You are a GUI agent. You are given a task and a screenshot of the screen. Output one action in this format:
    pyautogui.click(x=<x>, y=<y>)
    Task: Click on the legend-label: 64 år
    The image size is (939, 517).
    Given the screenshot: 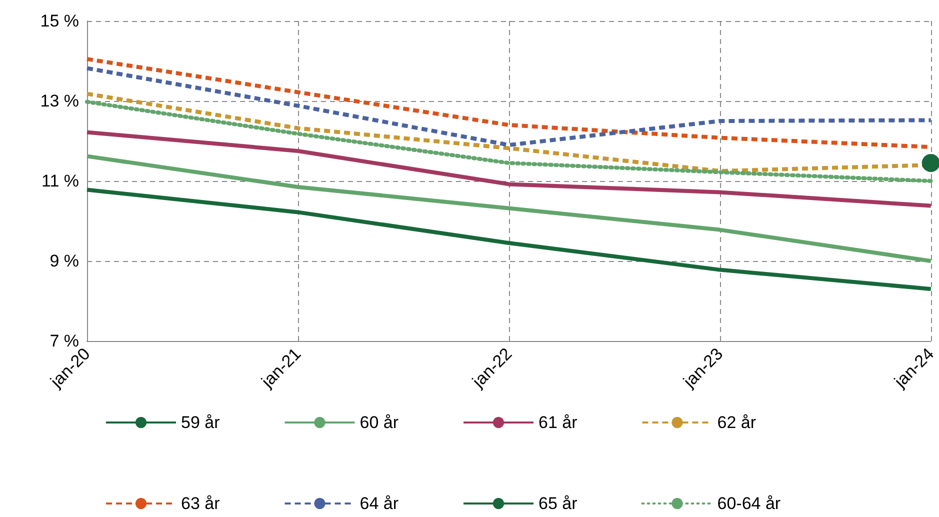 What is the action you would take?
    pyautogui.click(x=379, y=503)
    